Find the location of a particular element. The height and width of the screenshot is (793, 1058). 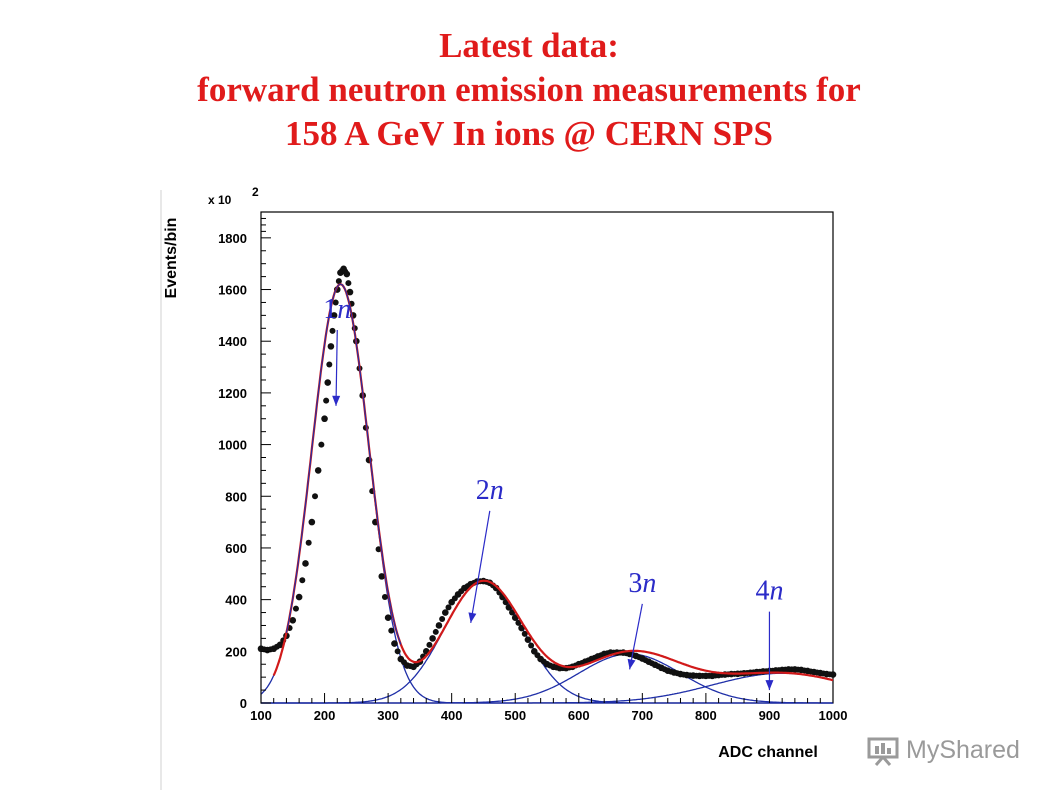

annotation-4n-arrowhead is located at coordinates (769, 685).